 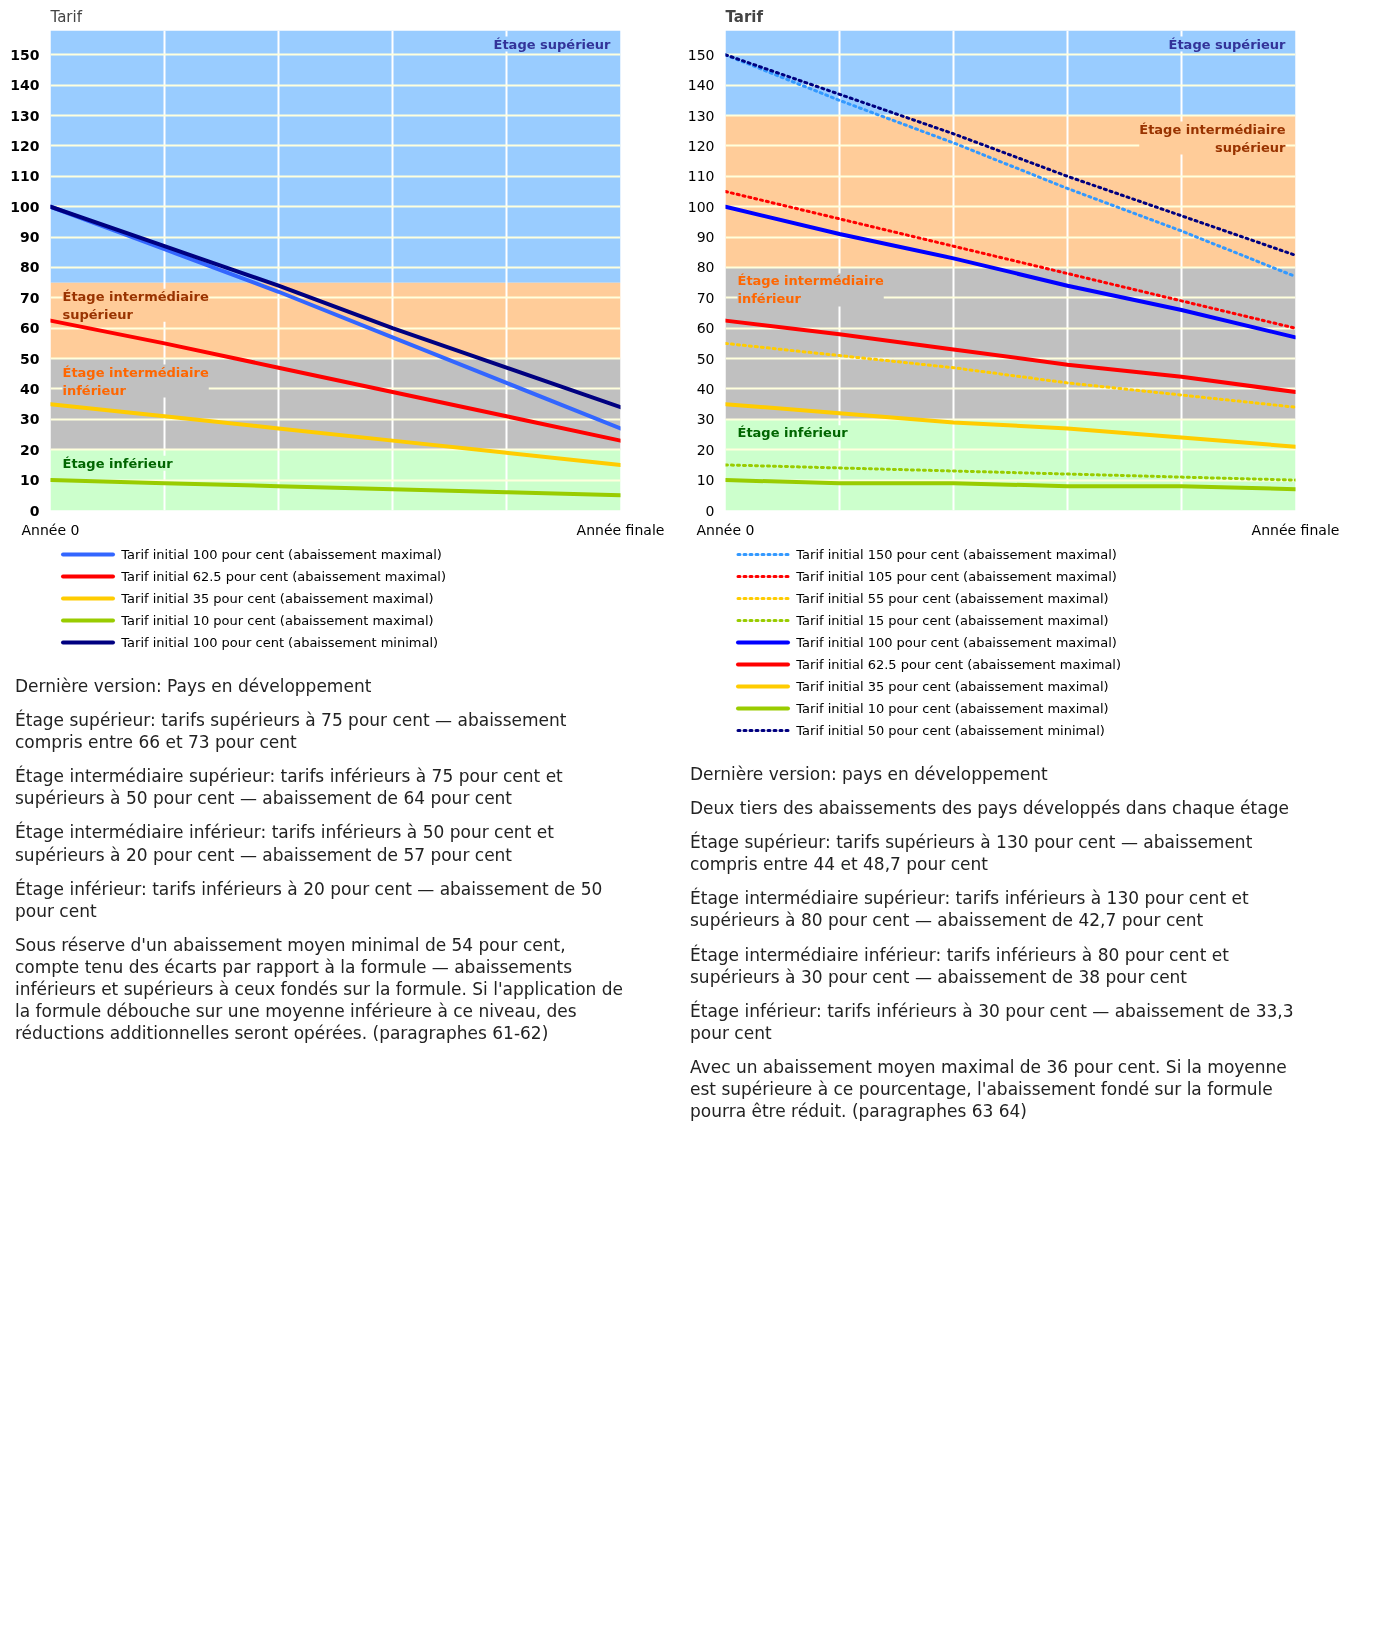 What do you see at coordinates (956, 554) in the screenshot?
I see `legend-label: Tarif initial 150 pour cent (abaissement maximal)` at bounding box center [956, 554].